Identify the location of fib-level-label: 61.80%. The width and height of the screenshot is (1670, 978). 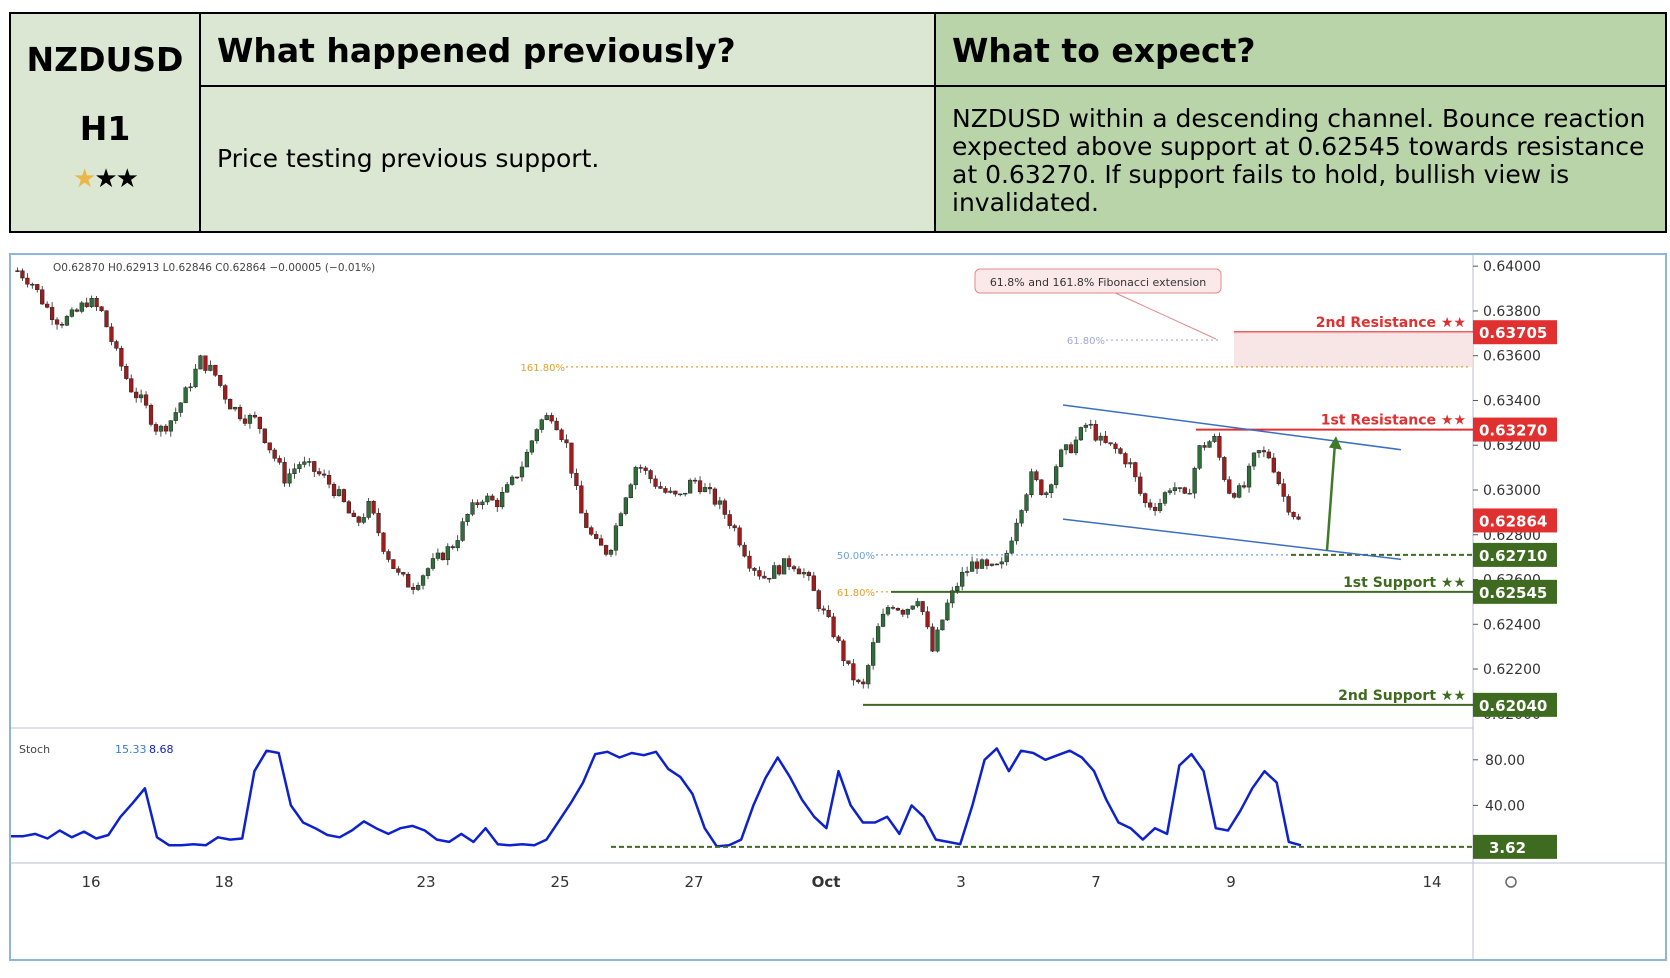
(1086, 341).